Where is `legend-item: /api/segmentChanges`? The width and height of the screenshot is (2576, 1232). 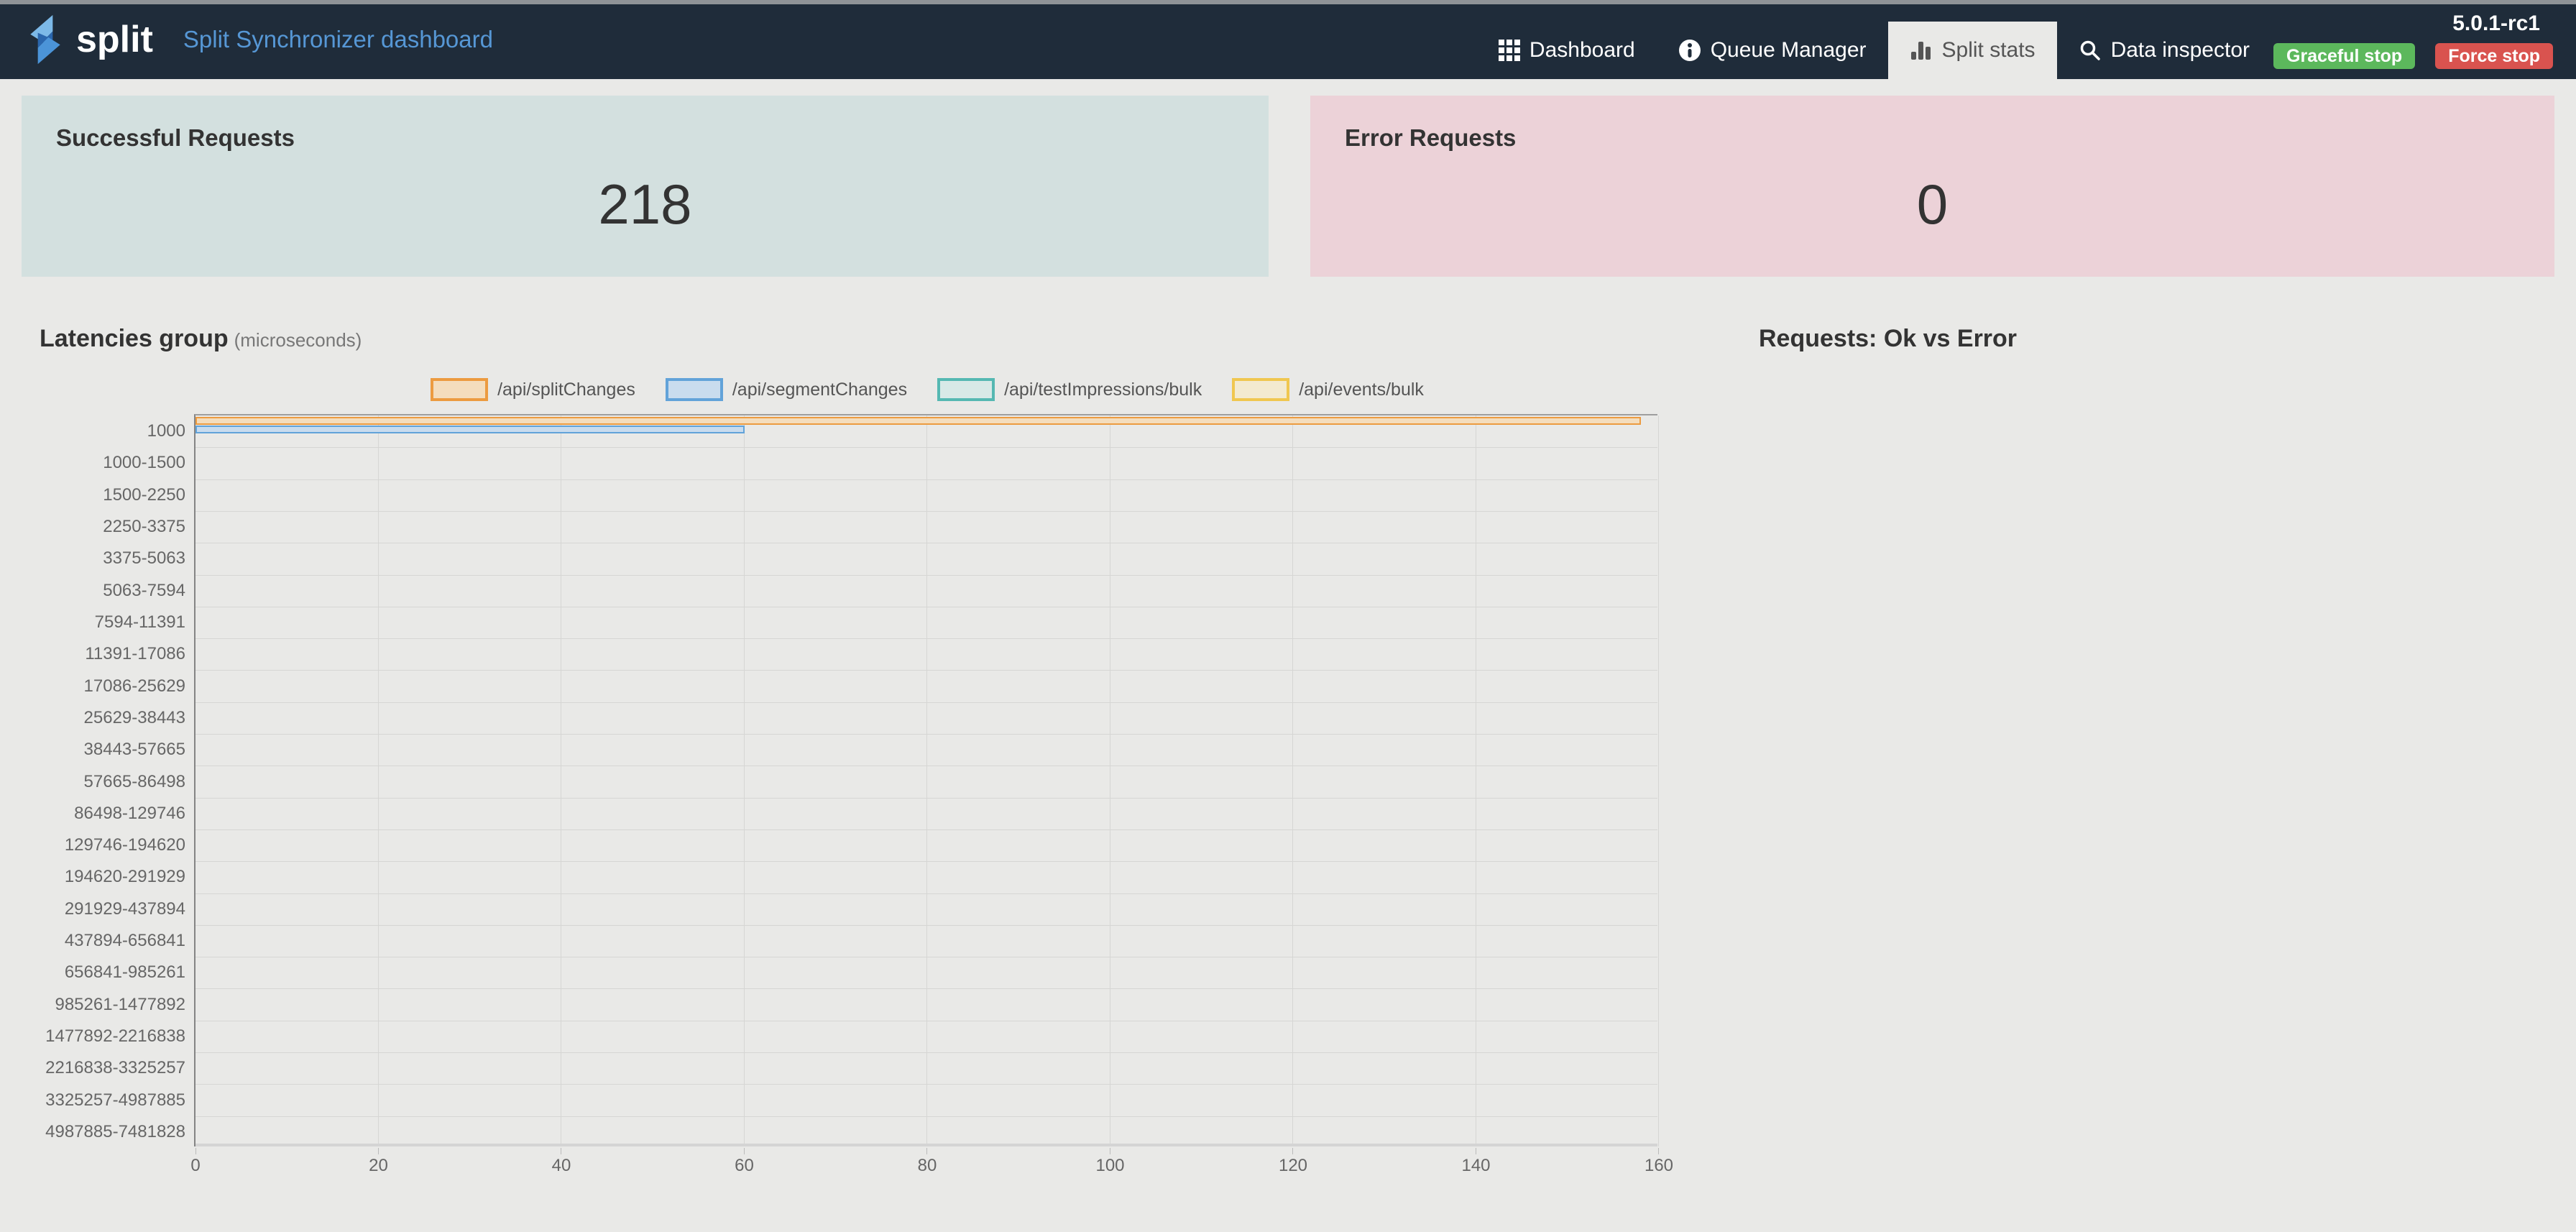 legend-item: /api/segmentChanges is located at coordinates (786, 389).